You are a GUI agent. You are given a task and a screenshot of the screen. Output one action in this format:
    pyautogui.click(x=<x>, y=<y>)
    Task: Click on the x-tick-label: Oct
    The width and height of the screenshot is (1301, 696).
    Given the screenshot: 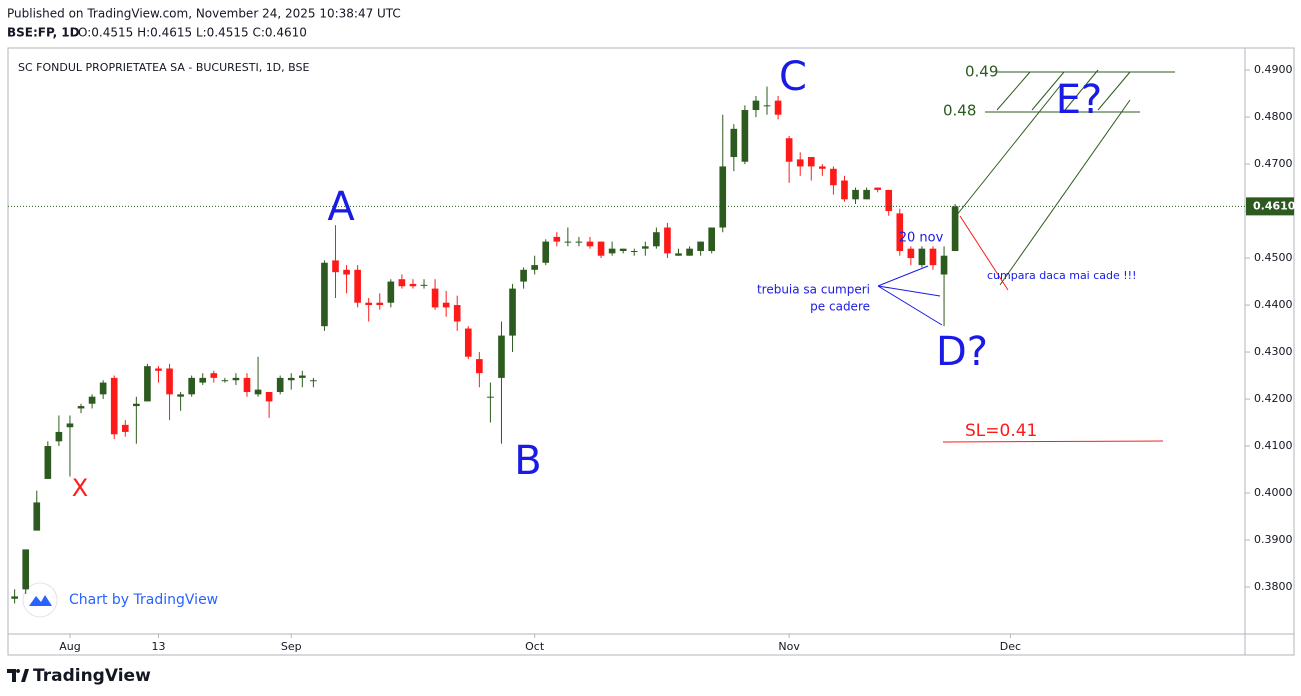 What is the action you would take?
    pyautogui.click(x=535, y=646)
    